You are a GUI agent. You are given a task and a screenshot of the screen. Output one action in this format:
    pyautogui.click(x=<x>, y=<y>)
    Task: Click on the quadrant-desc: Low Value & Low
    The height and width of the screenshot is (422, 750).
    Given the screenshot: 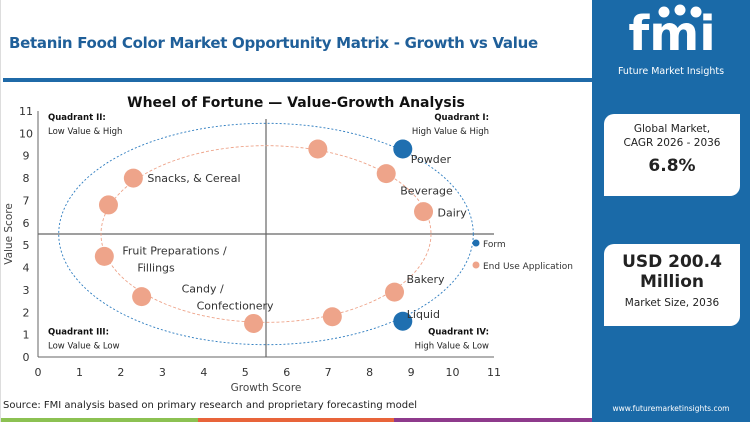 What is the action you would take?
    pyautogui.click(x=84, y=347)
    